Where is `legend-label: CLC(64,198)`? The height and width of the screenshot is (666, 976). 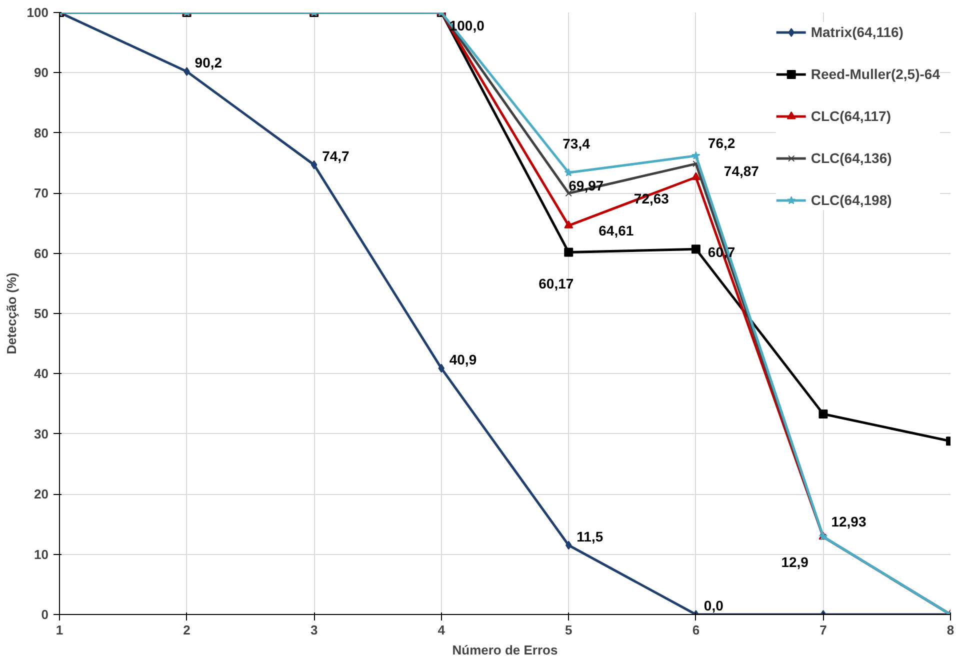
legend-label: CLC(64,198) is located at coordinates (851, 200).